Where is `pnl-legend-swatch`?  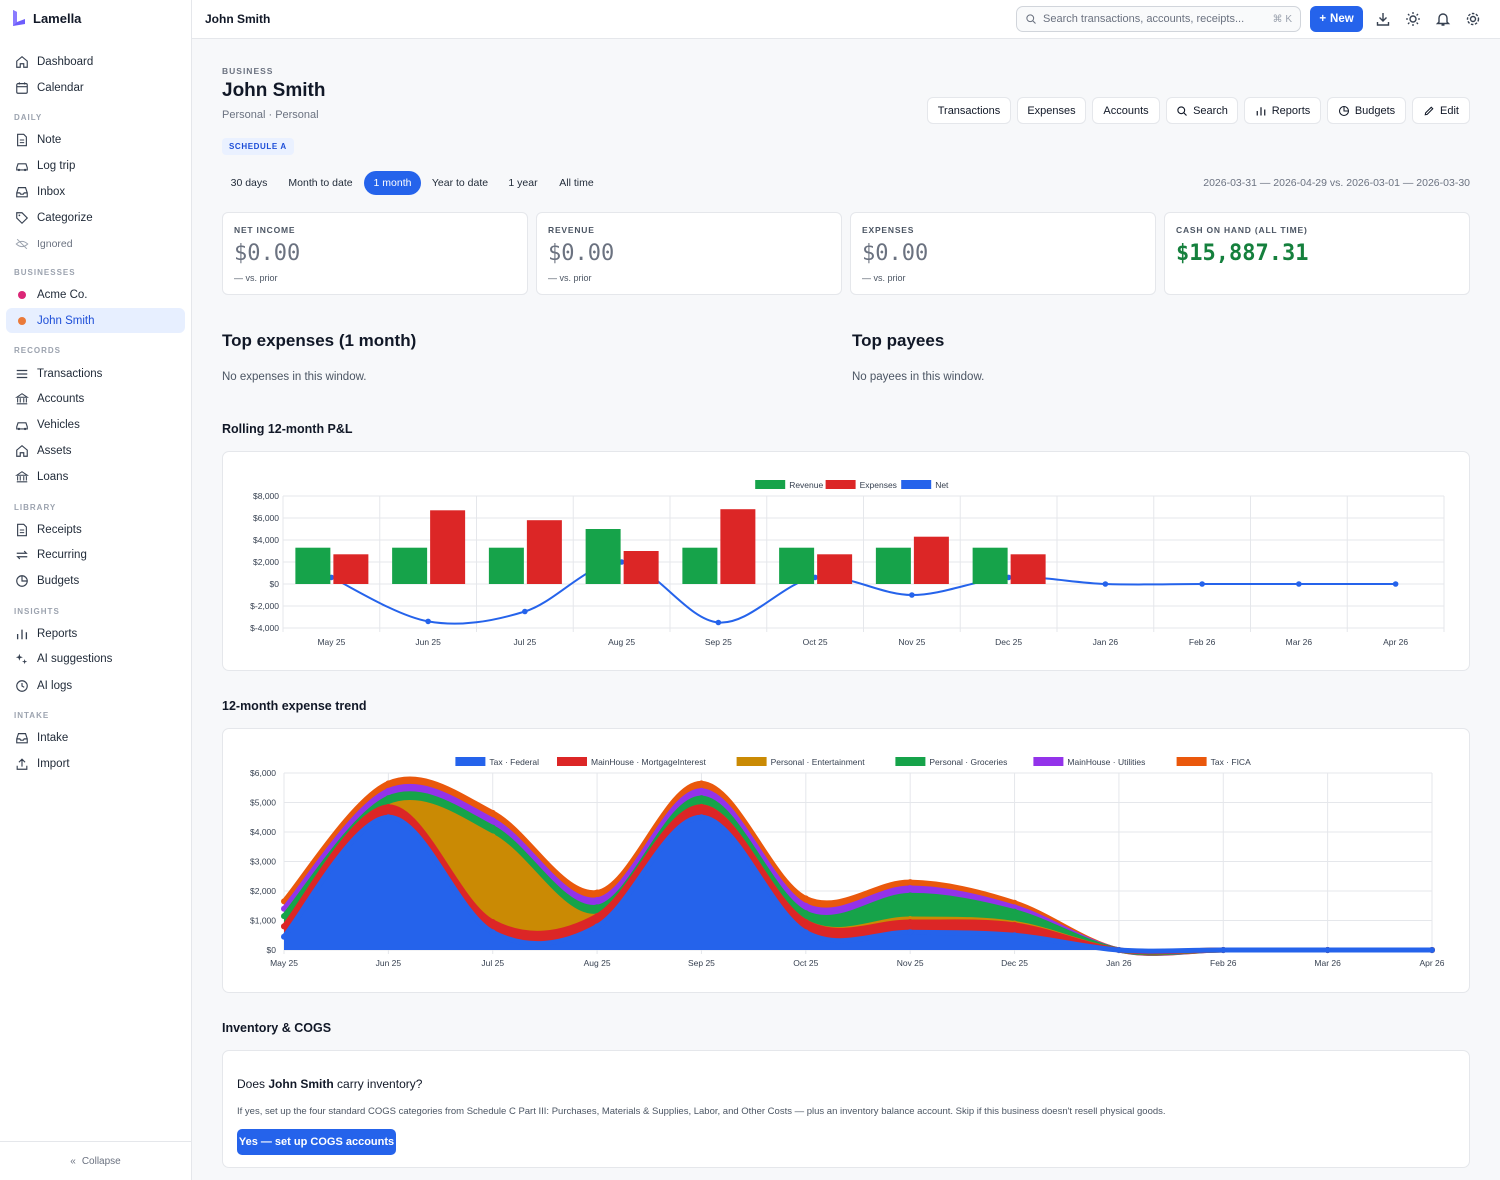
pnl-legend-swatch is located at coordinates (916, 484).